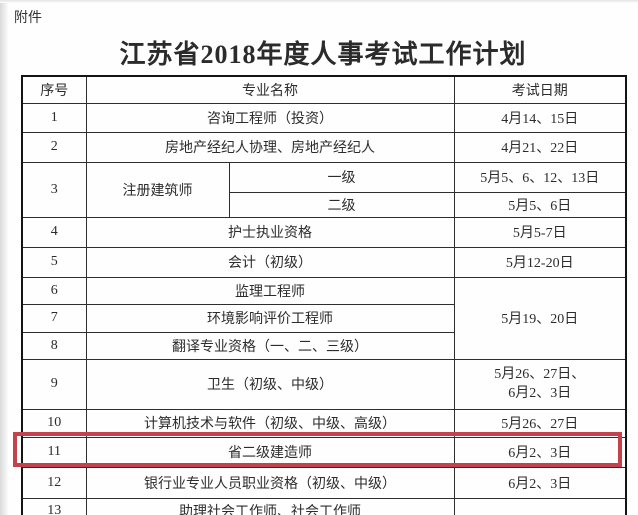 The image size is (638, 515). What do you see at coordinates (54, 189) in the screenshot?
I see `row-no: 3` at bounding box center [54, 189].